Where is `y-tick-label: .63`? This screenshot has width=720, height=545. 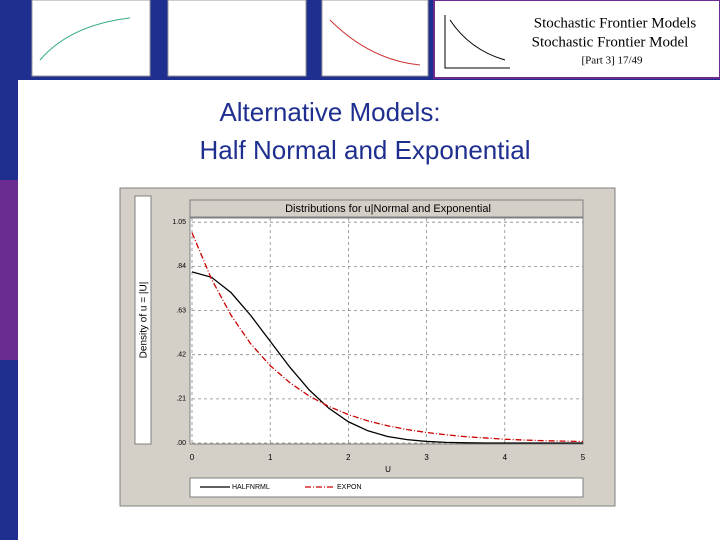 y-tick-label: .63 is located at coordinates (181, 310).